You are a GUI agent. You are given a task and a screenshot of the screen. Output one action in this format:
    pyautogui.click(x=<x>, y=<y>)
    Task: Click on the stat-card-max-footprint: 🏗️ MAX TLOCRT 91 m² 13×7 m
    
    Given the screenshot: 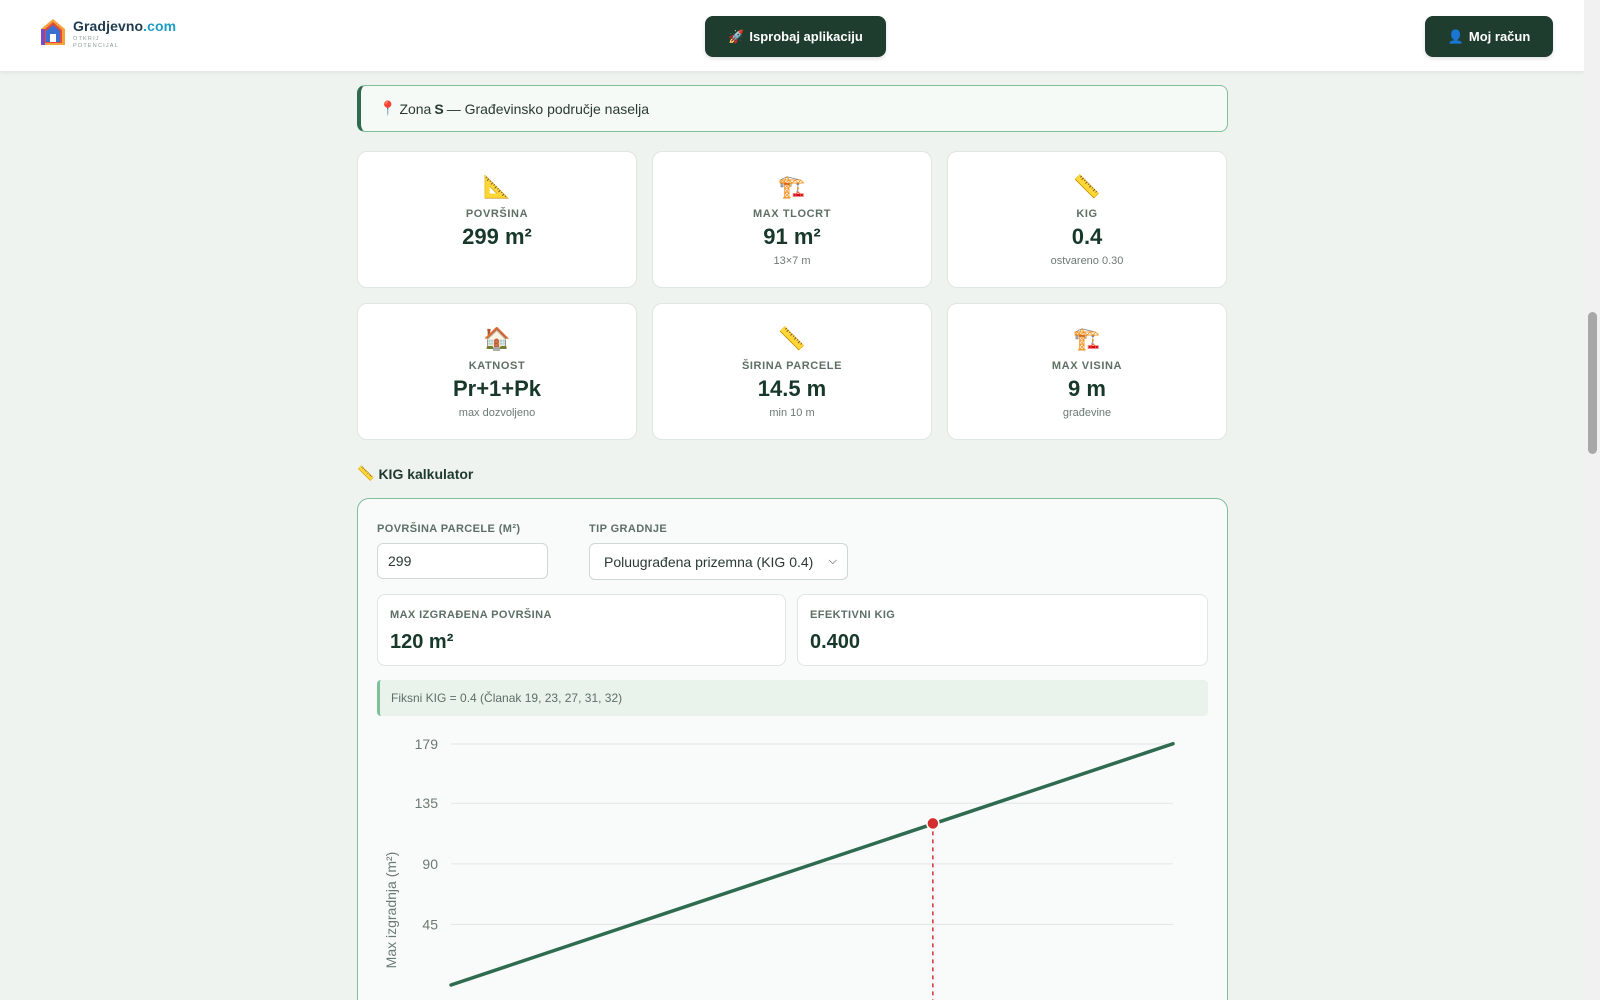 What is the action you would take?
    pyautogui.click(x=792, y=219)
    